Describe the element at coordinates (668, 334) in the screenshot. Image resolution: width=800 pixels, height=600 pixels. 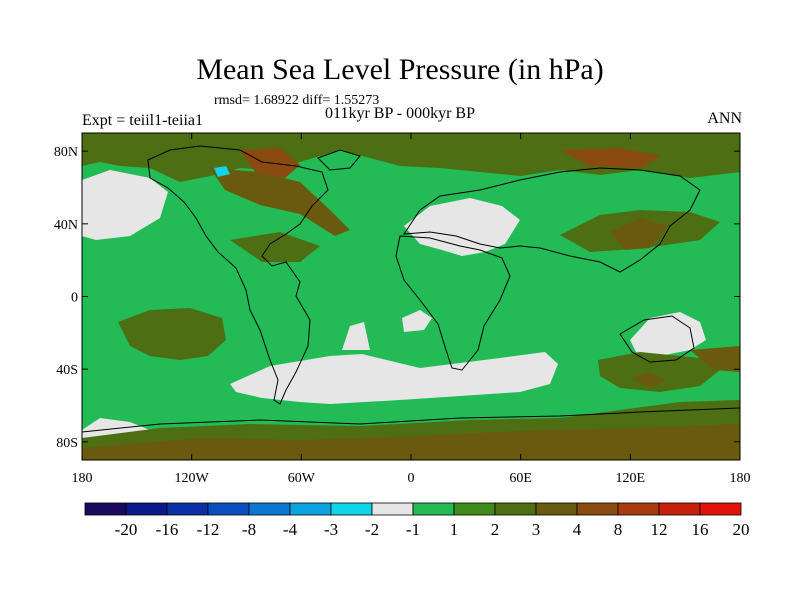
I see `indian-ocean-neutral-patch` at that location.